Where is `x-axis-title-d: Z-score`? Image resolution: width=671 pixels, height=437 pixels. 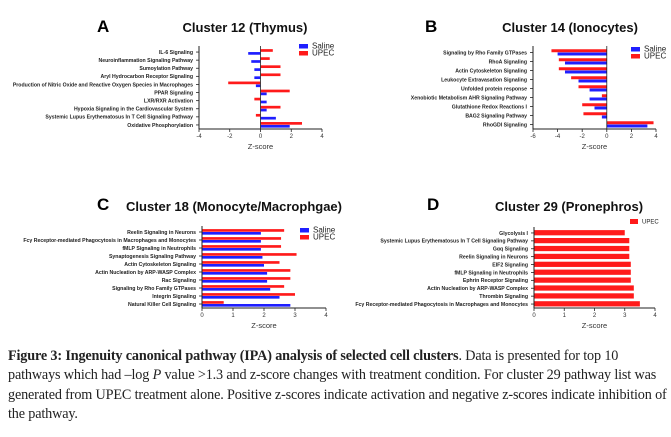 x-axis-title-d: Z-score is located at coordinates (594, 325).